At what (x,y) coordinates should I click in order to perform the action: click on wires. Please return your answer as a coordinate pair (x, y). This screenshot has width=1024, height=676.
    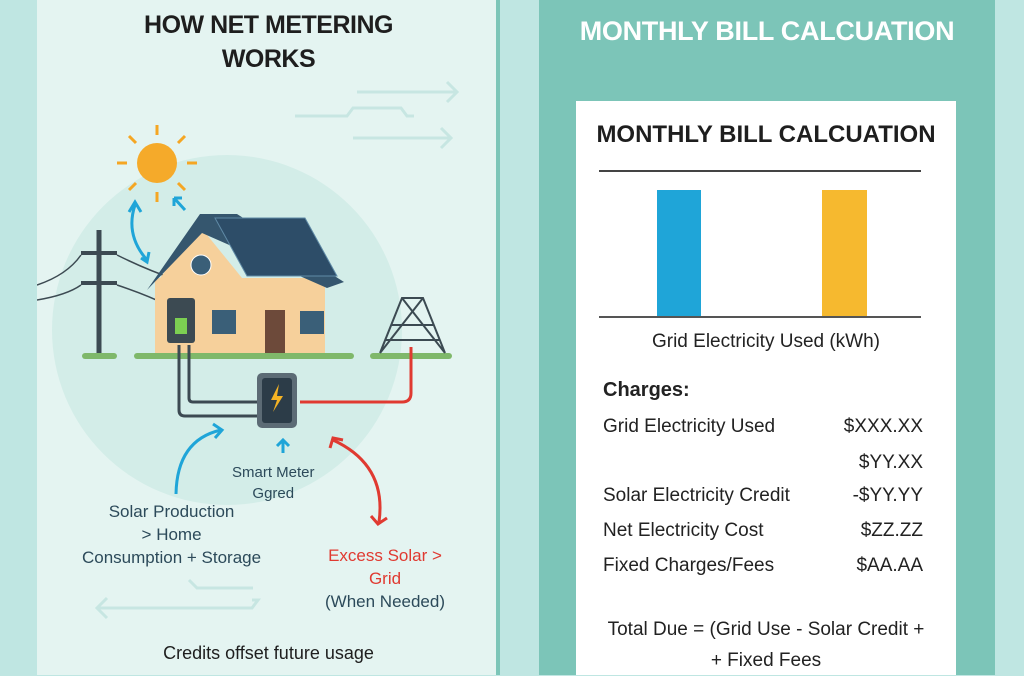
    Looking at the image, I should click on (295, 381).